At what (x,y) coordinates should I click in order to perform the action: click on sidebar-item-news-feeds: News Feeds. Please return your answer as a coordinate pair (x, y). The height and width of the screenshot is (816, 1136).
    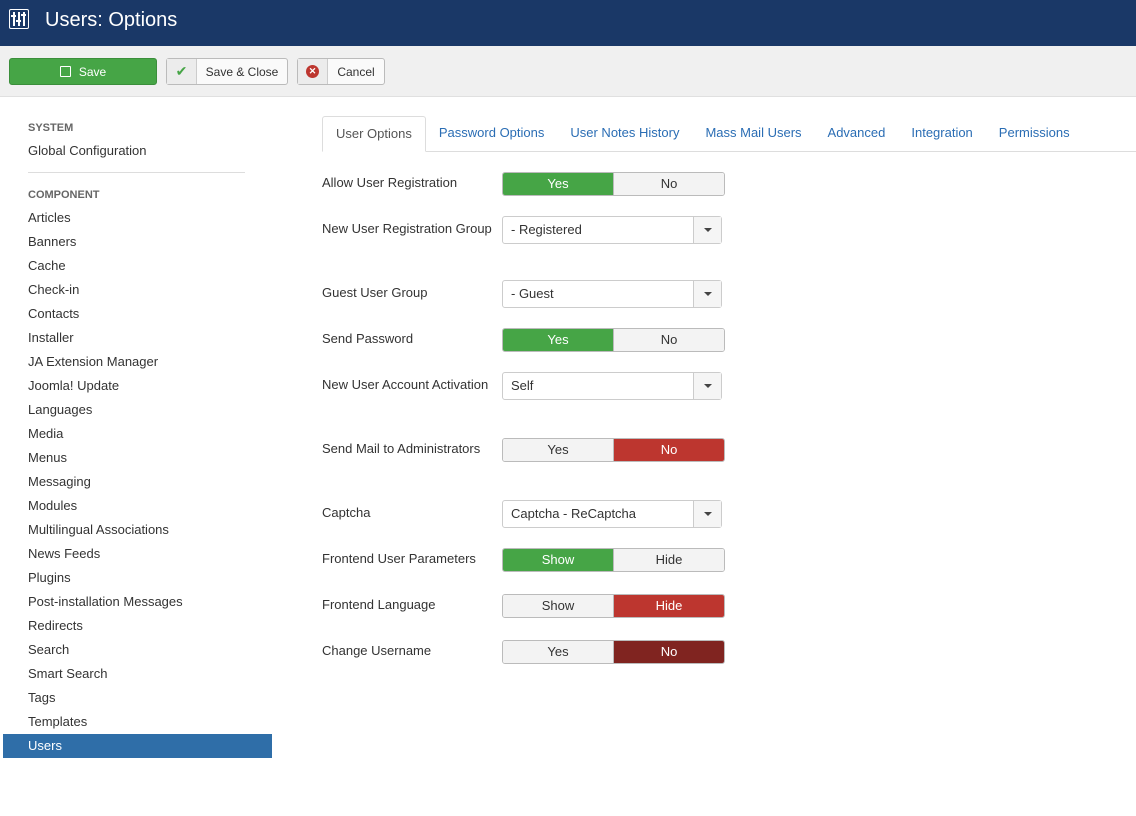
    Looking at the image, I should click on (64, 553).